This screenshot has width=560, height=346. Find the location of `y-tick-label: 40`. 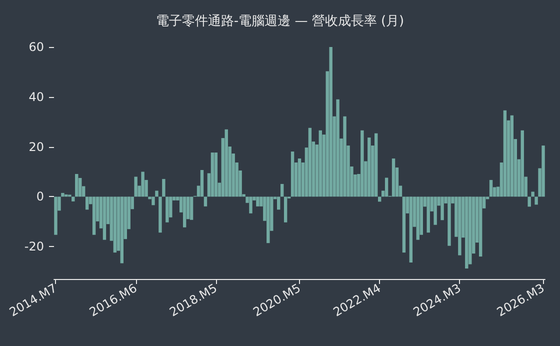

y-tick-label: 40 is located at coordinates (36, 97).